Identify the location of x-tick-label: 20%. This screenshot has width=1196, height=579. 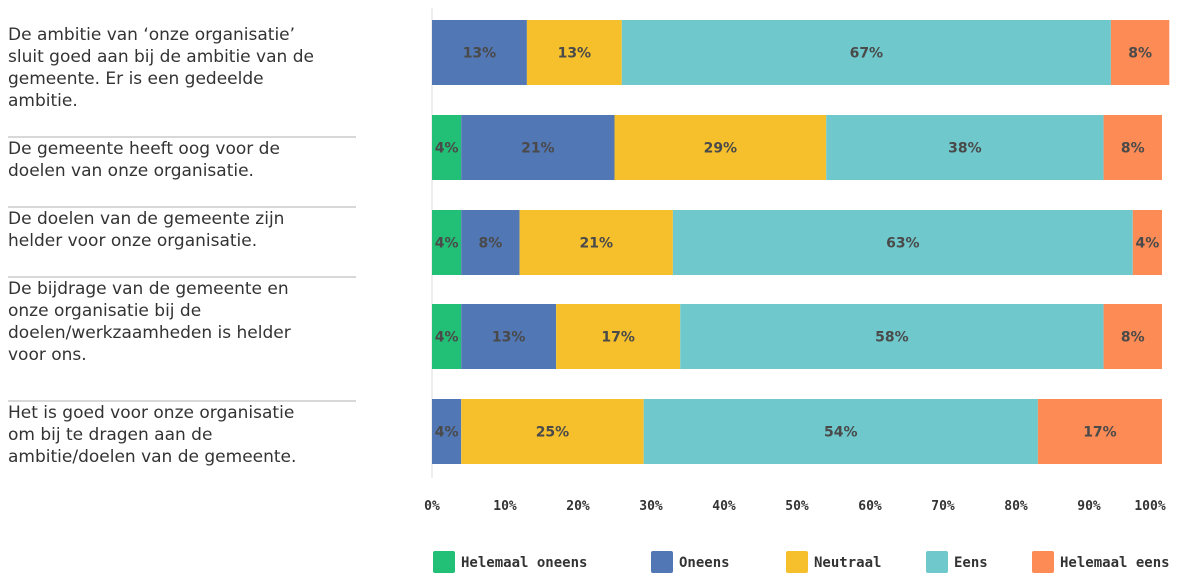
(578, 506).